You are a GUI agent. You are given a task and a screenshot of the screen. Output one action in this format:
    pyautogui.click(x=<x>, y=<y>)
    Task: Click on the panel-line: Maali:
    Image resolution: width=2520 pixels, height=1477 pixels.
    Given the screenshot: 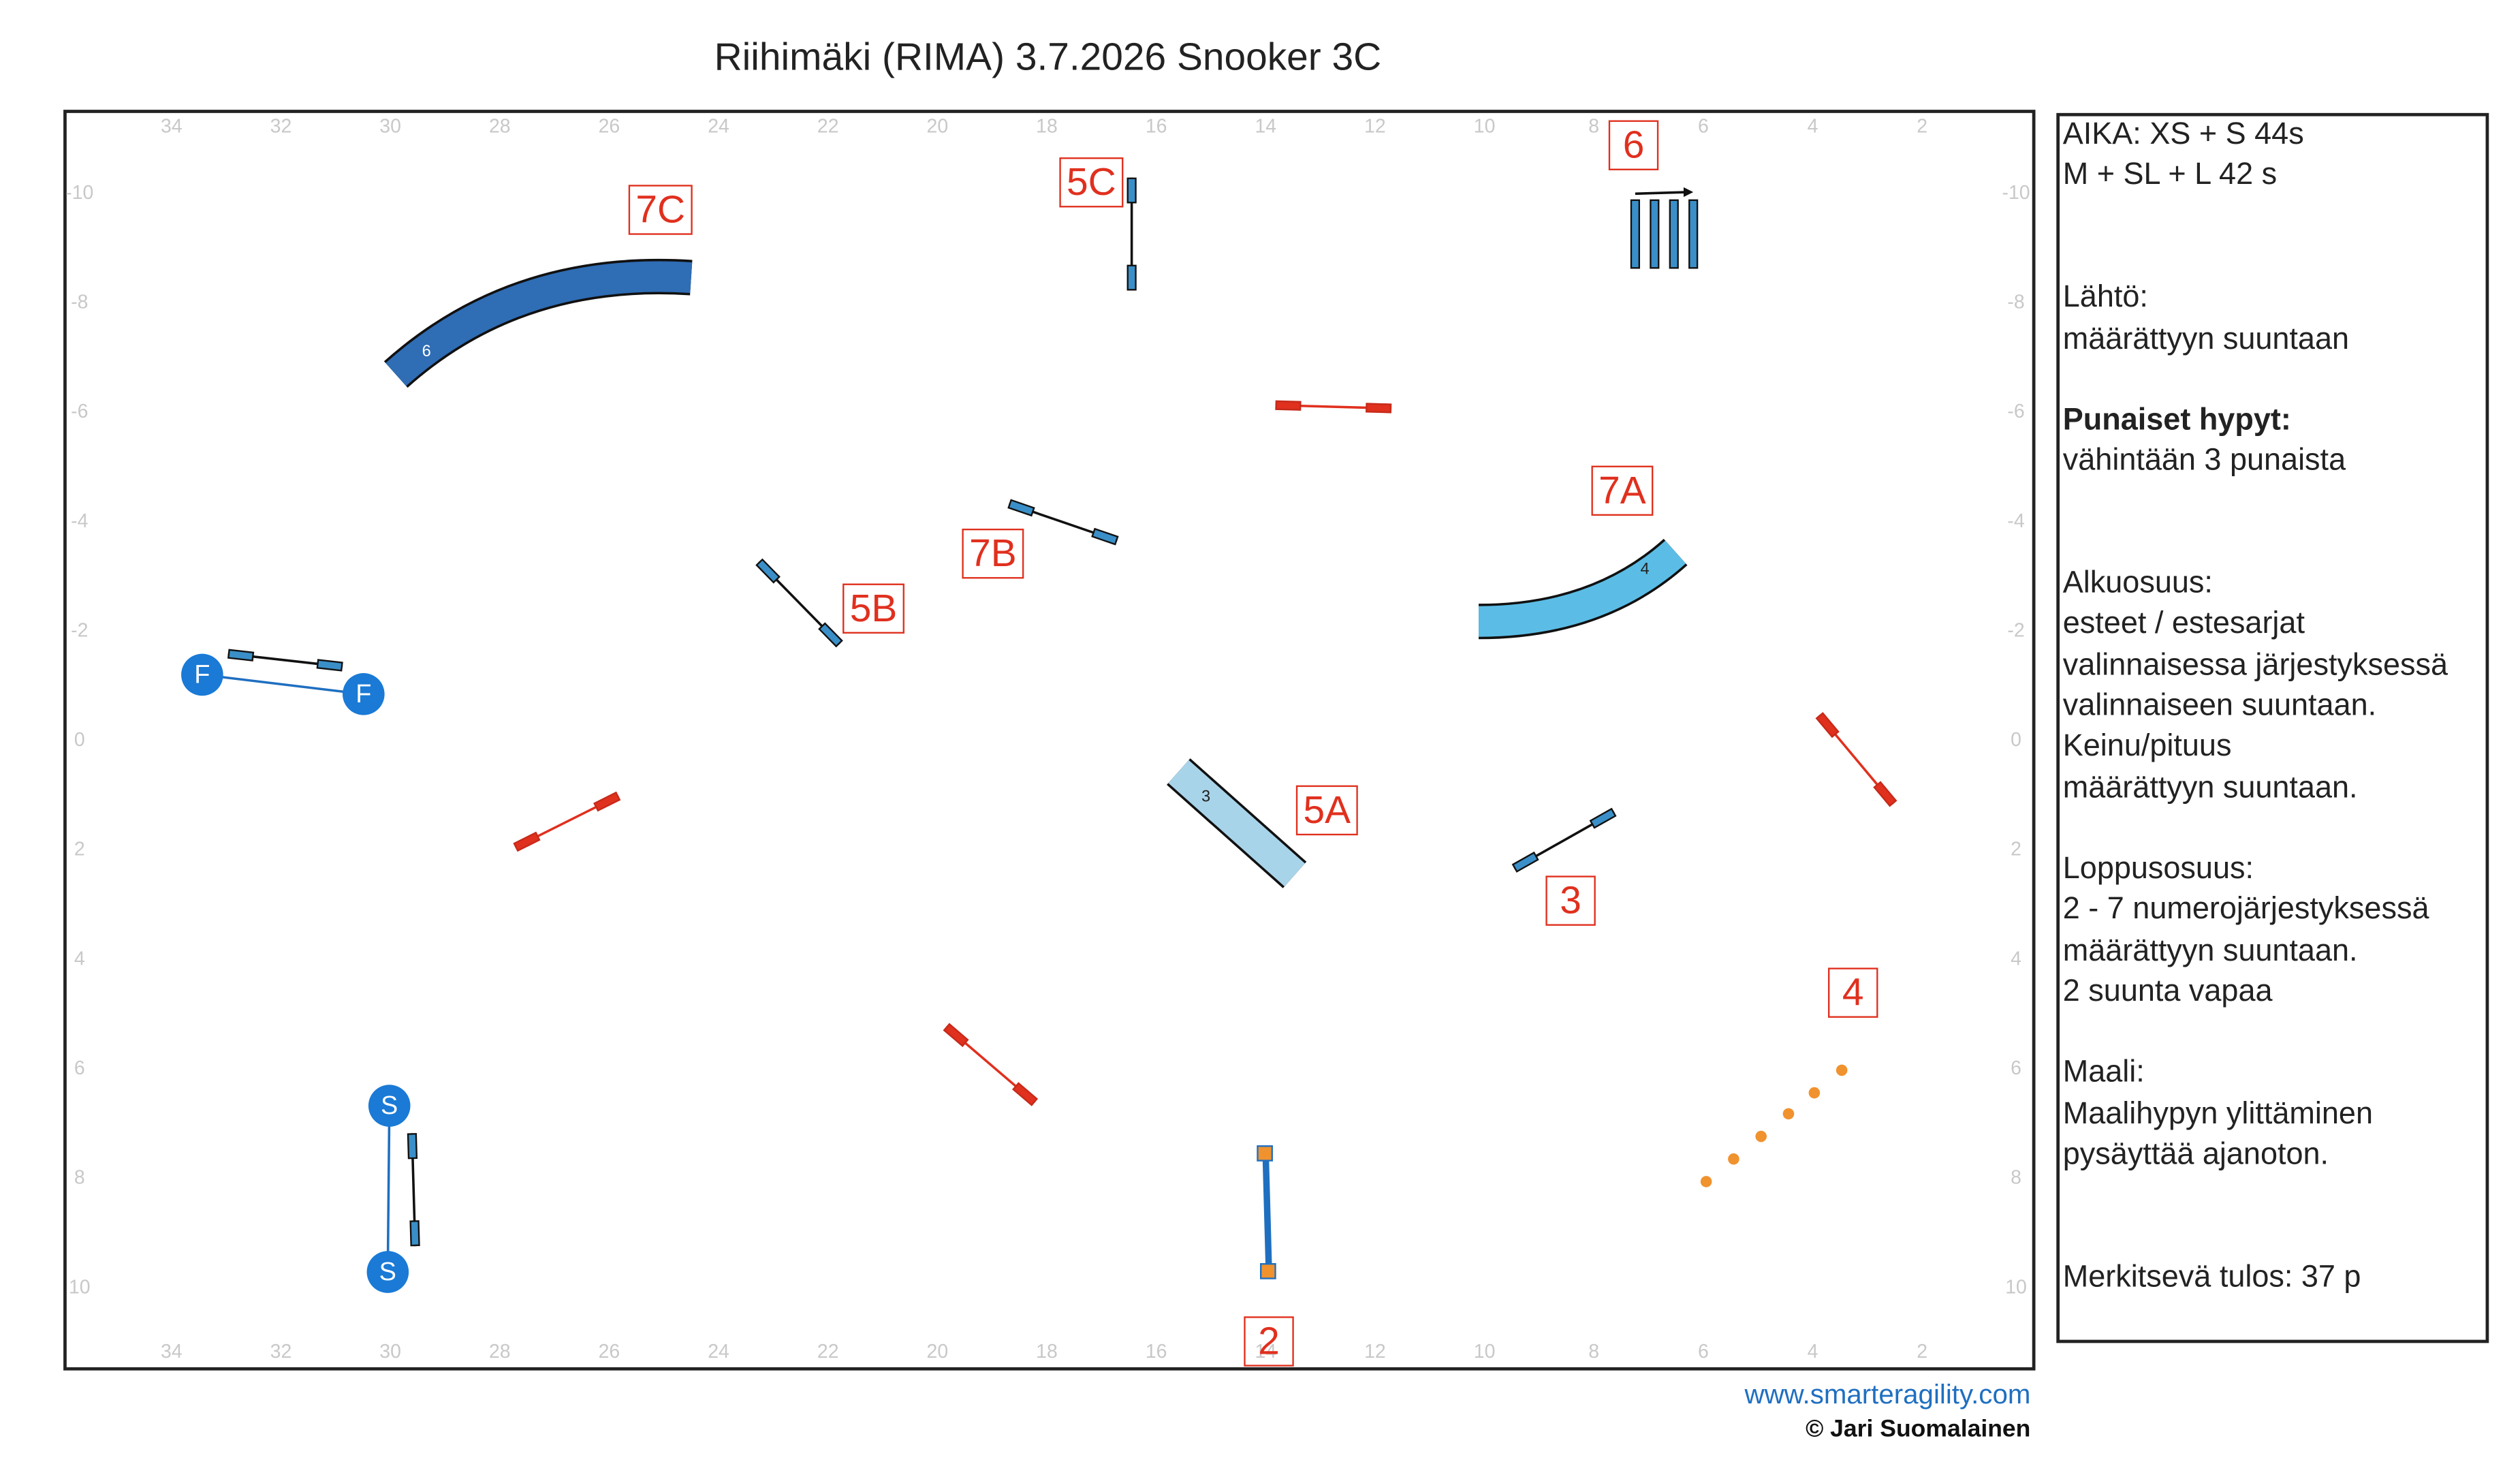 What is the action you would take?
    pyautogui.click(x=2104, y=1071)
    